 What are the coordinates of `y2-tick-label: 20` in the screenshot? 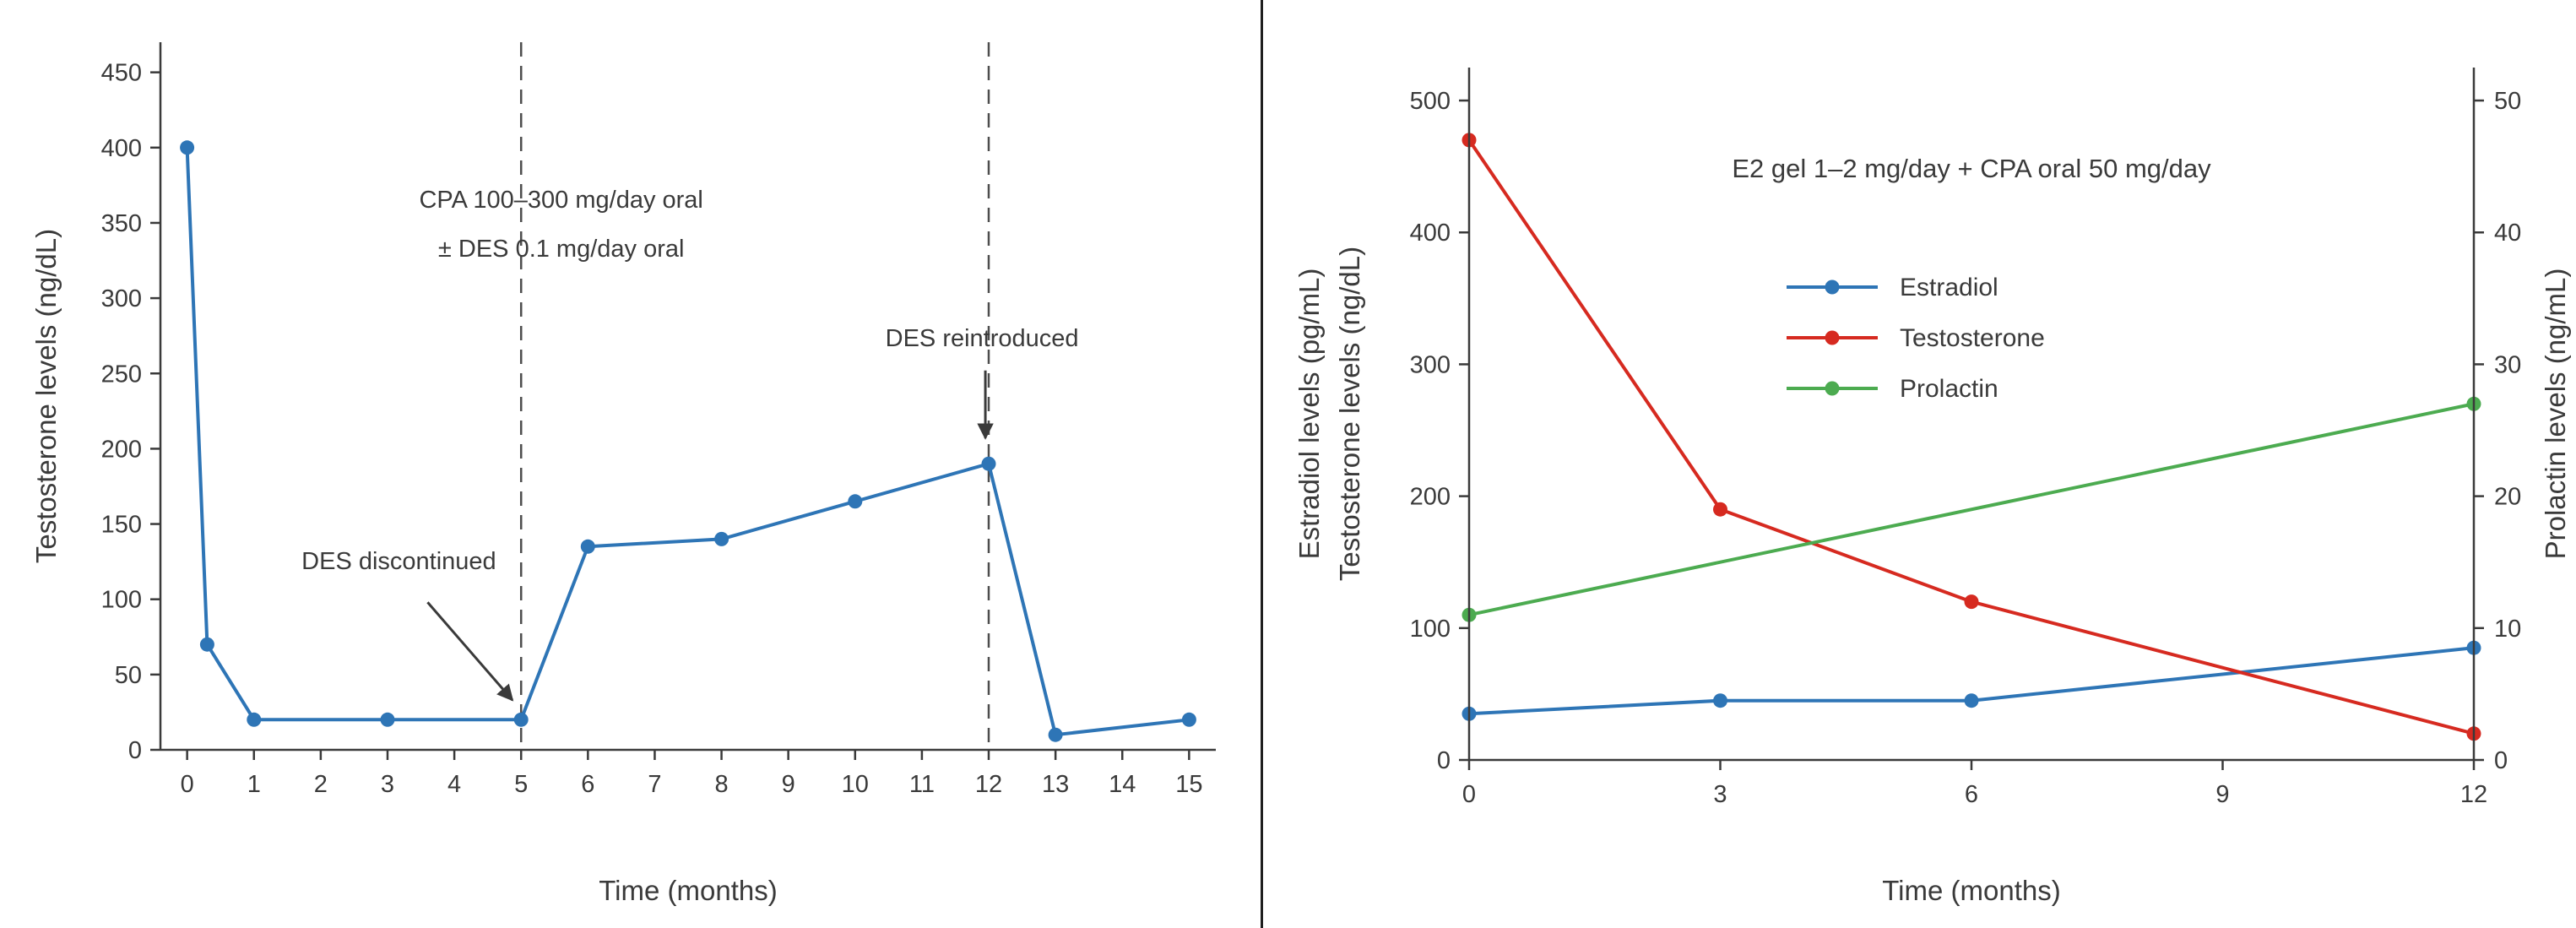 It's located at (2508, 497).